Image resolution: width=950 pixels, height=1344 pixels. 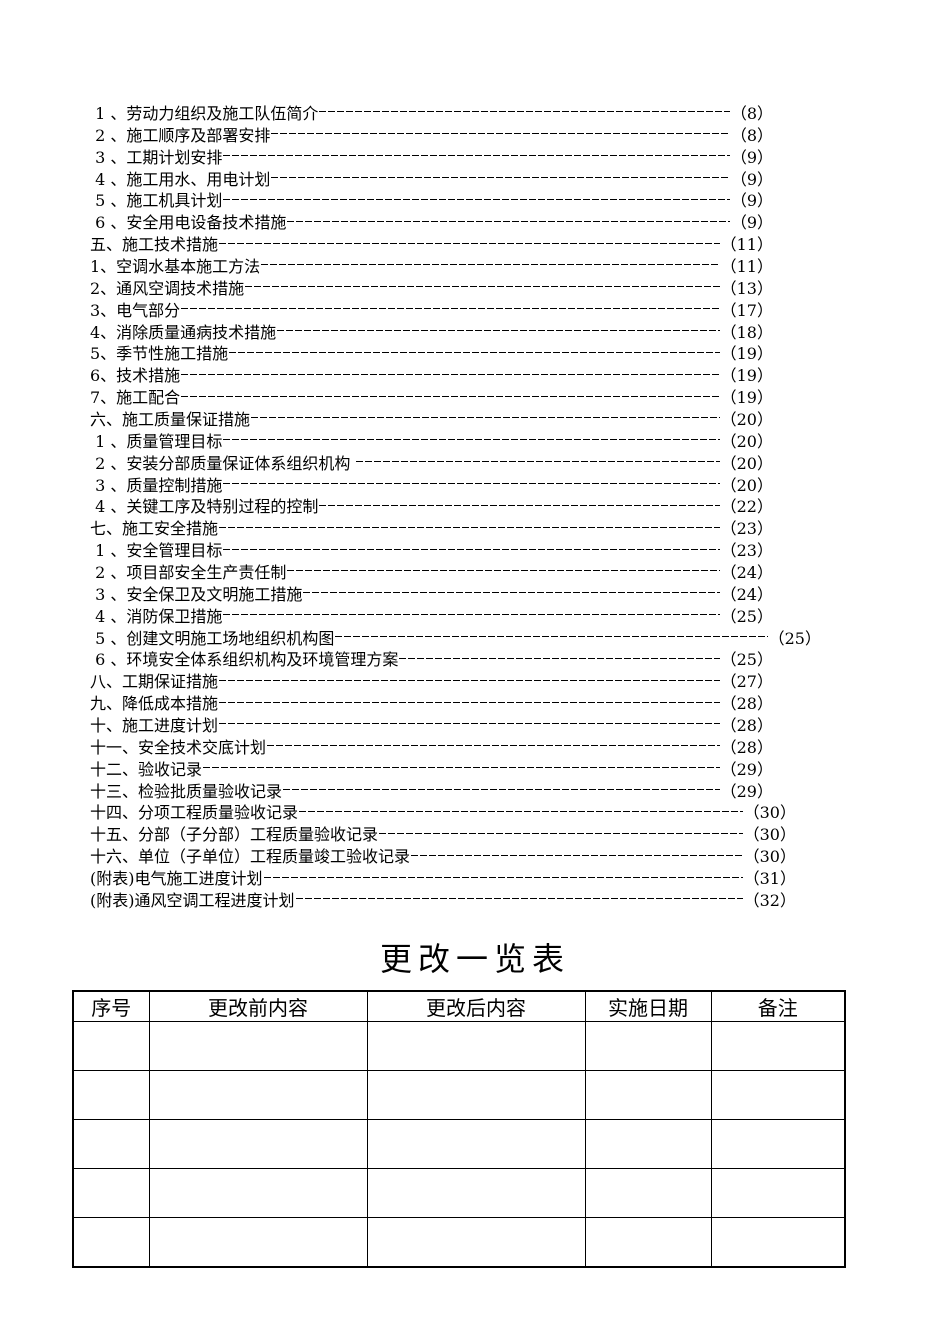 I want to click on toc-entry: 八、工期保证措施 （27）, so click(x=431, y=680).